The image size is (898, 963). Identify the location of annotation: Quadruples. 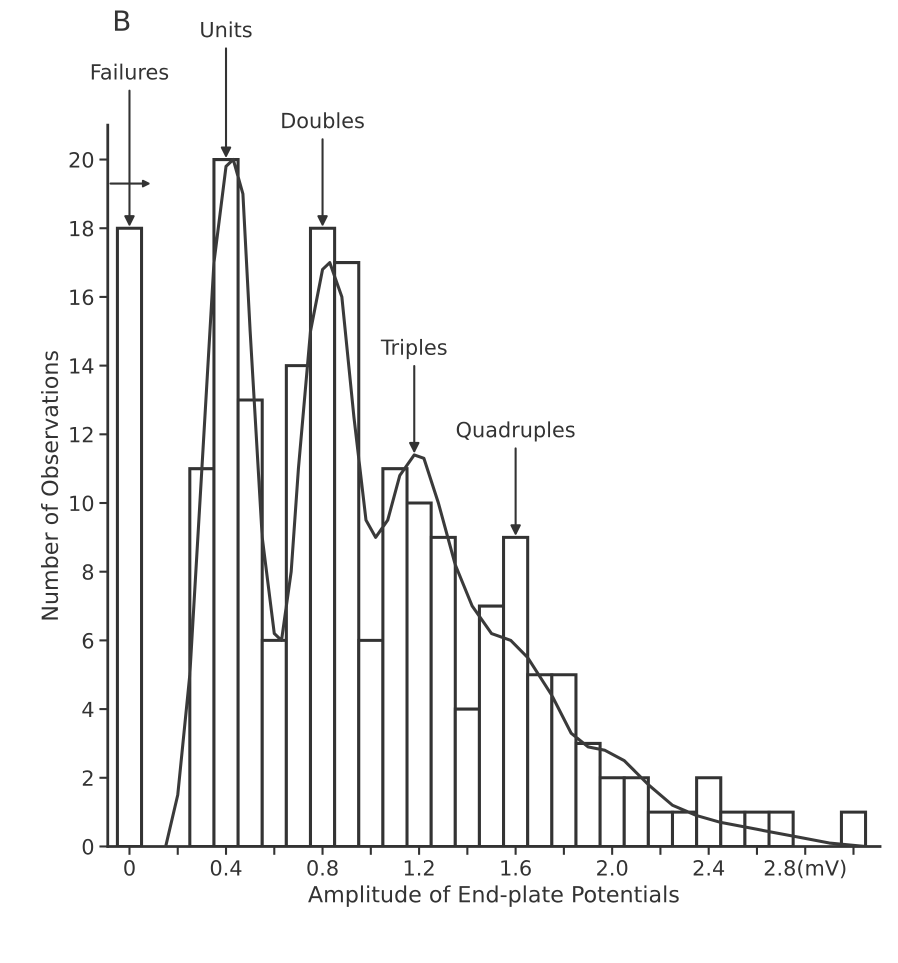
(515, 431).